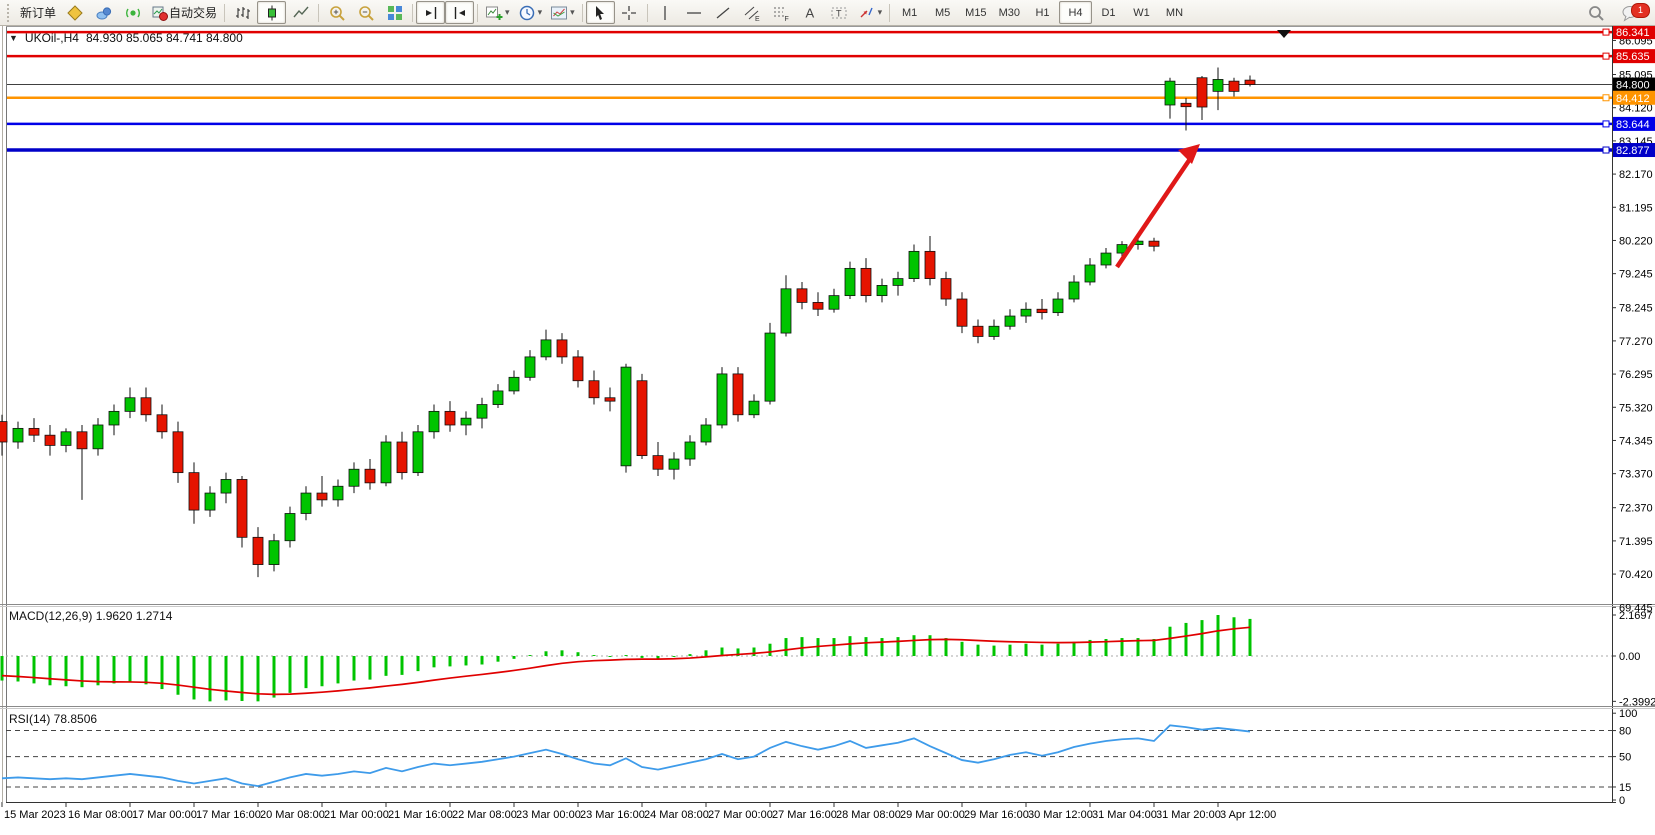 This screenshot has height=835, width=1655. I want to click on timeframe-m15-button: M15, so click(976, 12).